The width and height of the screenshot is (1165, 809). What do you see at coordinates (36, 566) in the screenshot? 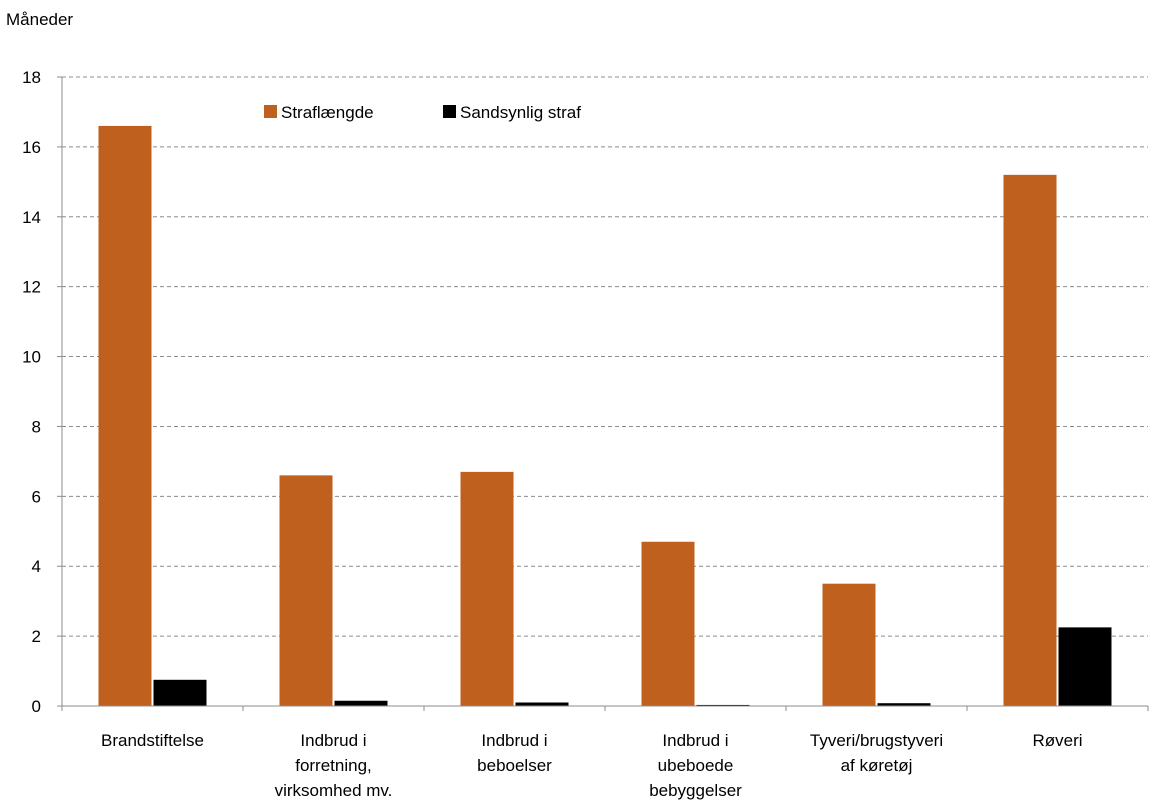
I see `y-tick-label: 4` at bounding box center [36, 566].